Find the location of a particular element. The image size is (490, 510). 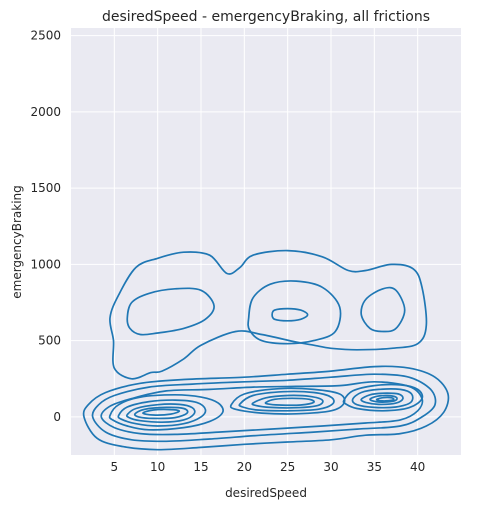

contour-upper-right-ring is located at coordinates (383, 309).